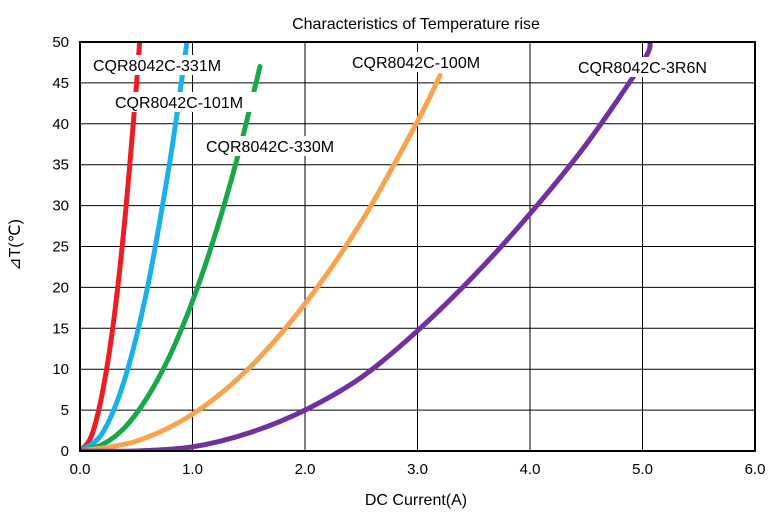  Describe the element at coordinates (60, 42) in the screenshot. I see `y-tick-label: 50` at that location.